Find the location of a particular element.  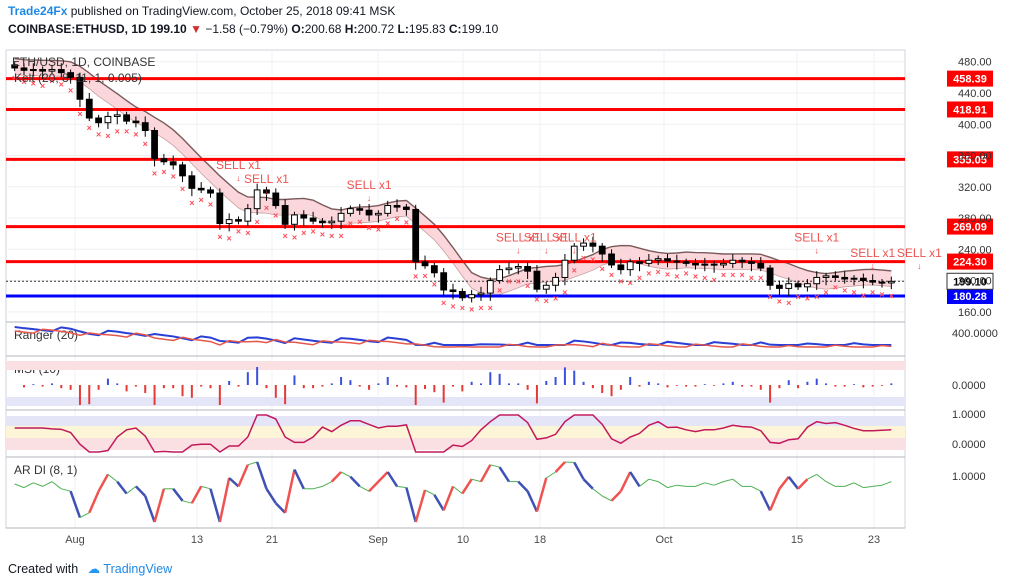

tradingview-link: TradingView is located at coordinates (138, 569).